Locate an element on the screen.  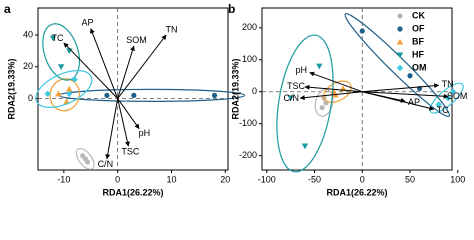
y-tick-label: 200 is located at coordinates (249, 27).